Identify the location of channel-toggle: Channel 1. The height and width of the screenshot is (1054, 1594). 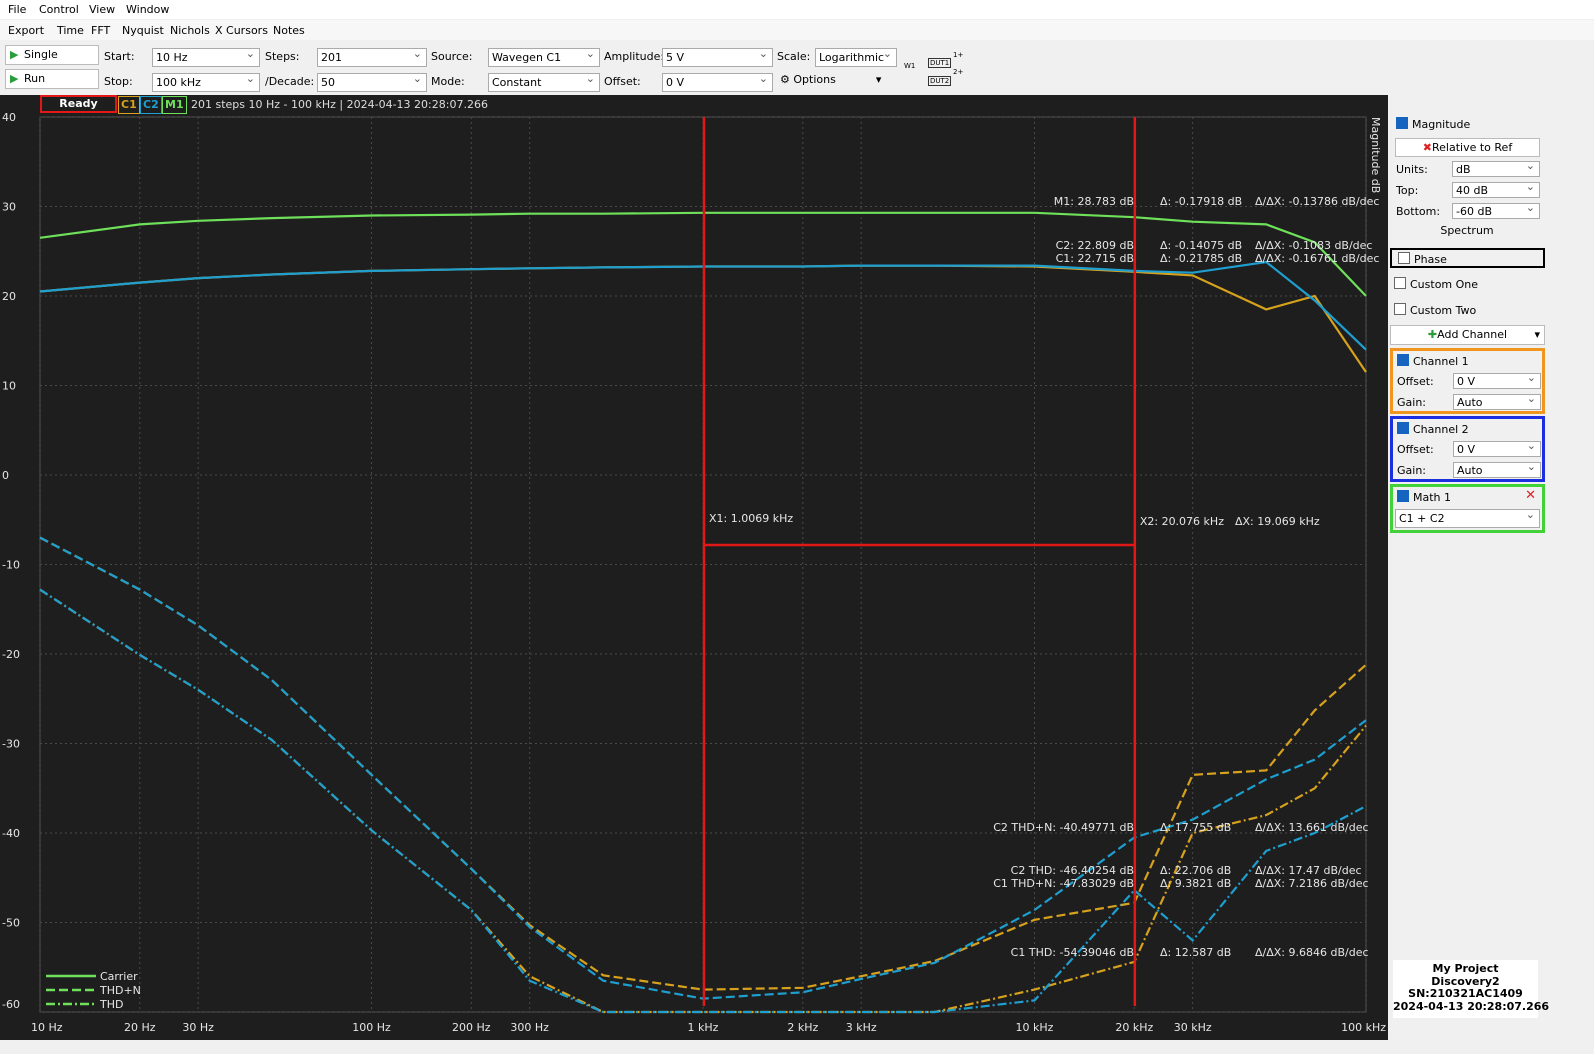
(1433, 361).